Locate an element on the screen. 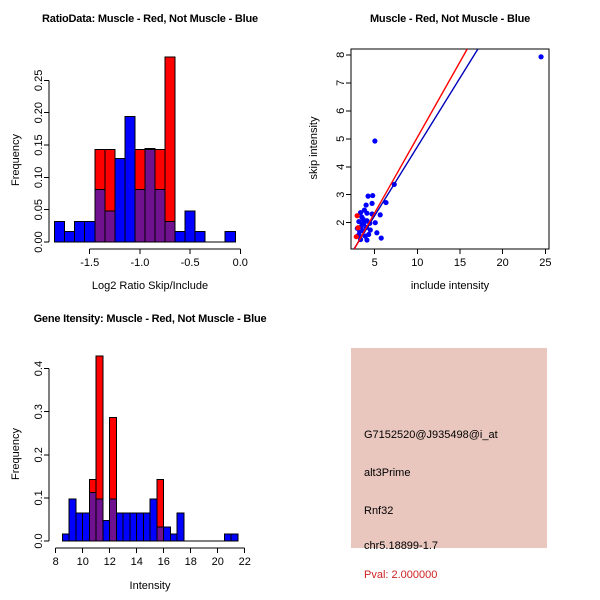  x-axis: 5 10 15 20 25 is located at coordinates (461, 258).